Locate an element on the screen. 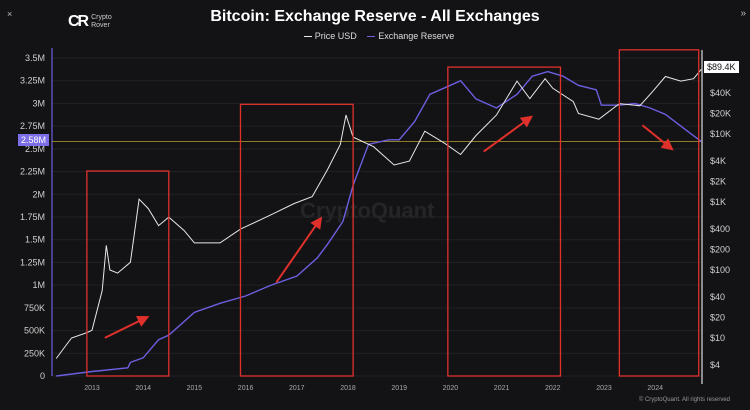 This screenshot has height=410, width=750. left-tick-label: 2.75M is located at coordinates (32, 126).